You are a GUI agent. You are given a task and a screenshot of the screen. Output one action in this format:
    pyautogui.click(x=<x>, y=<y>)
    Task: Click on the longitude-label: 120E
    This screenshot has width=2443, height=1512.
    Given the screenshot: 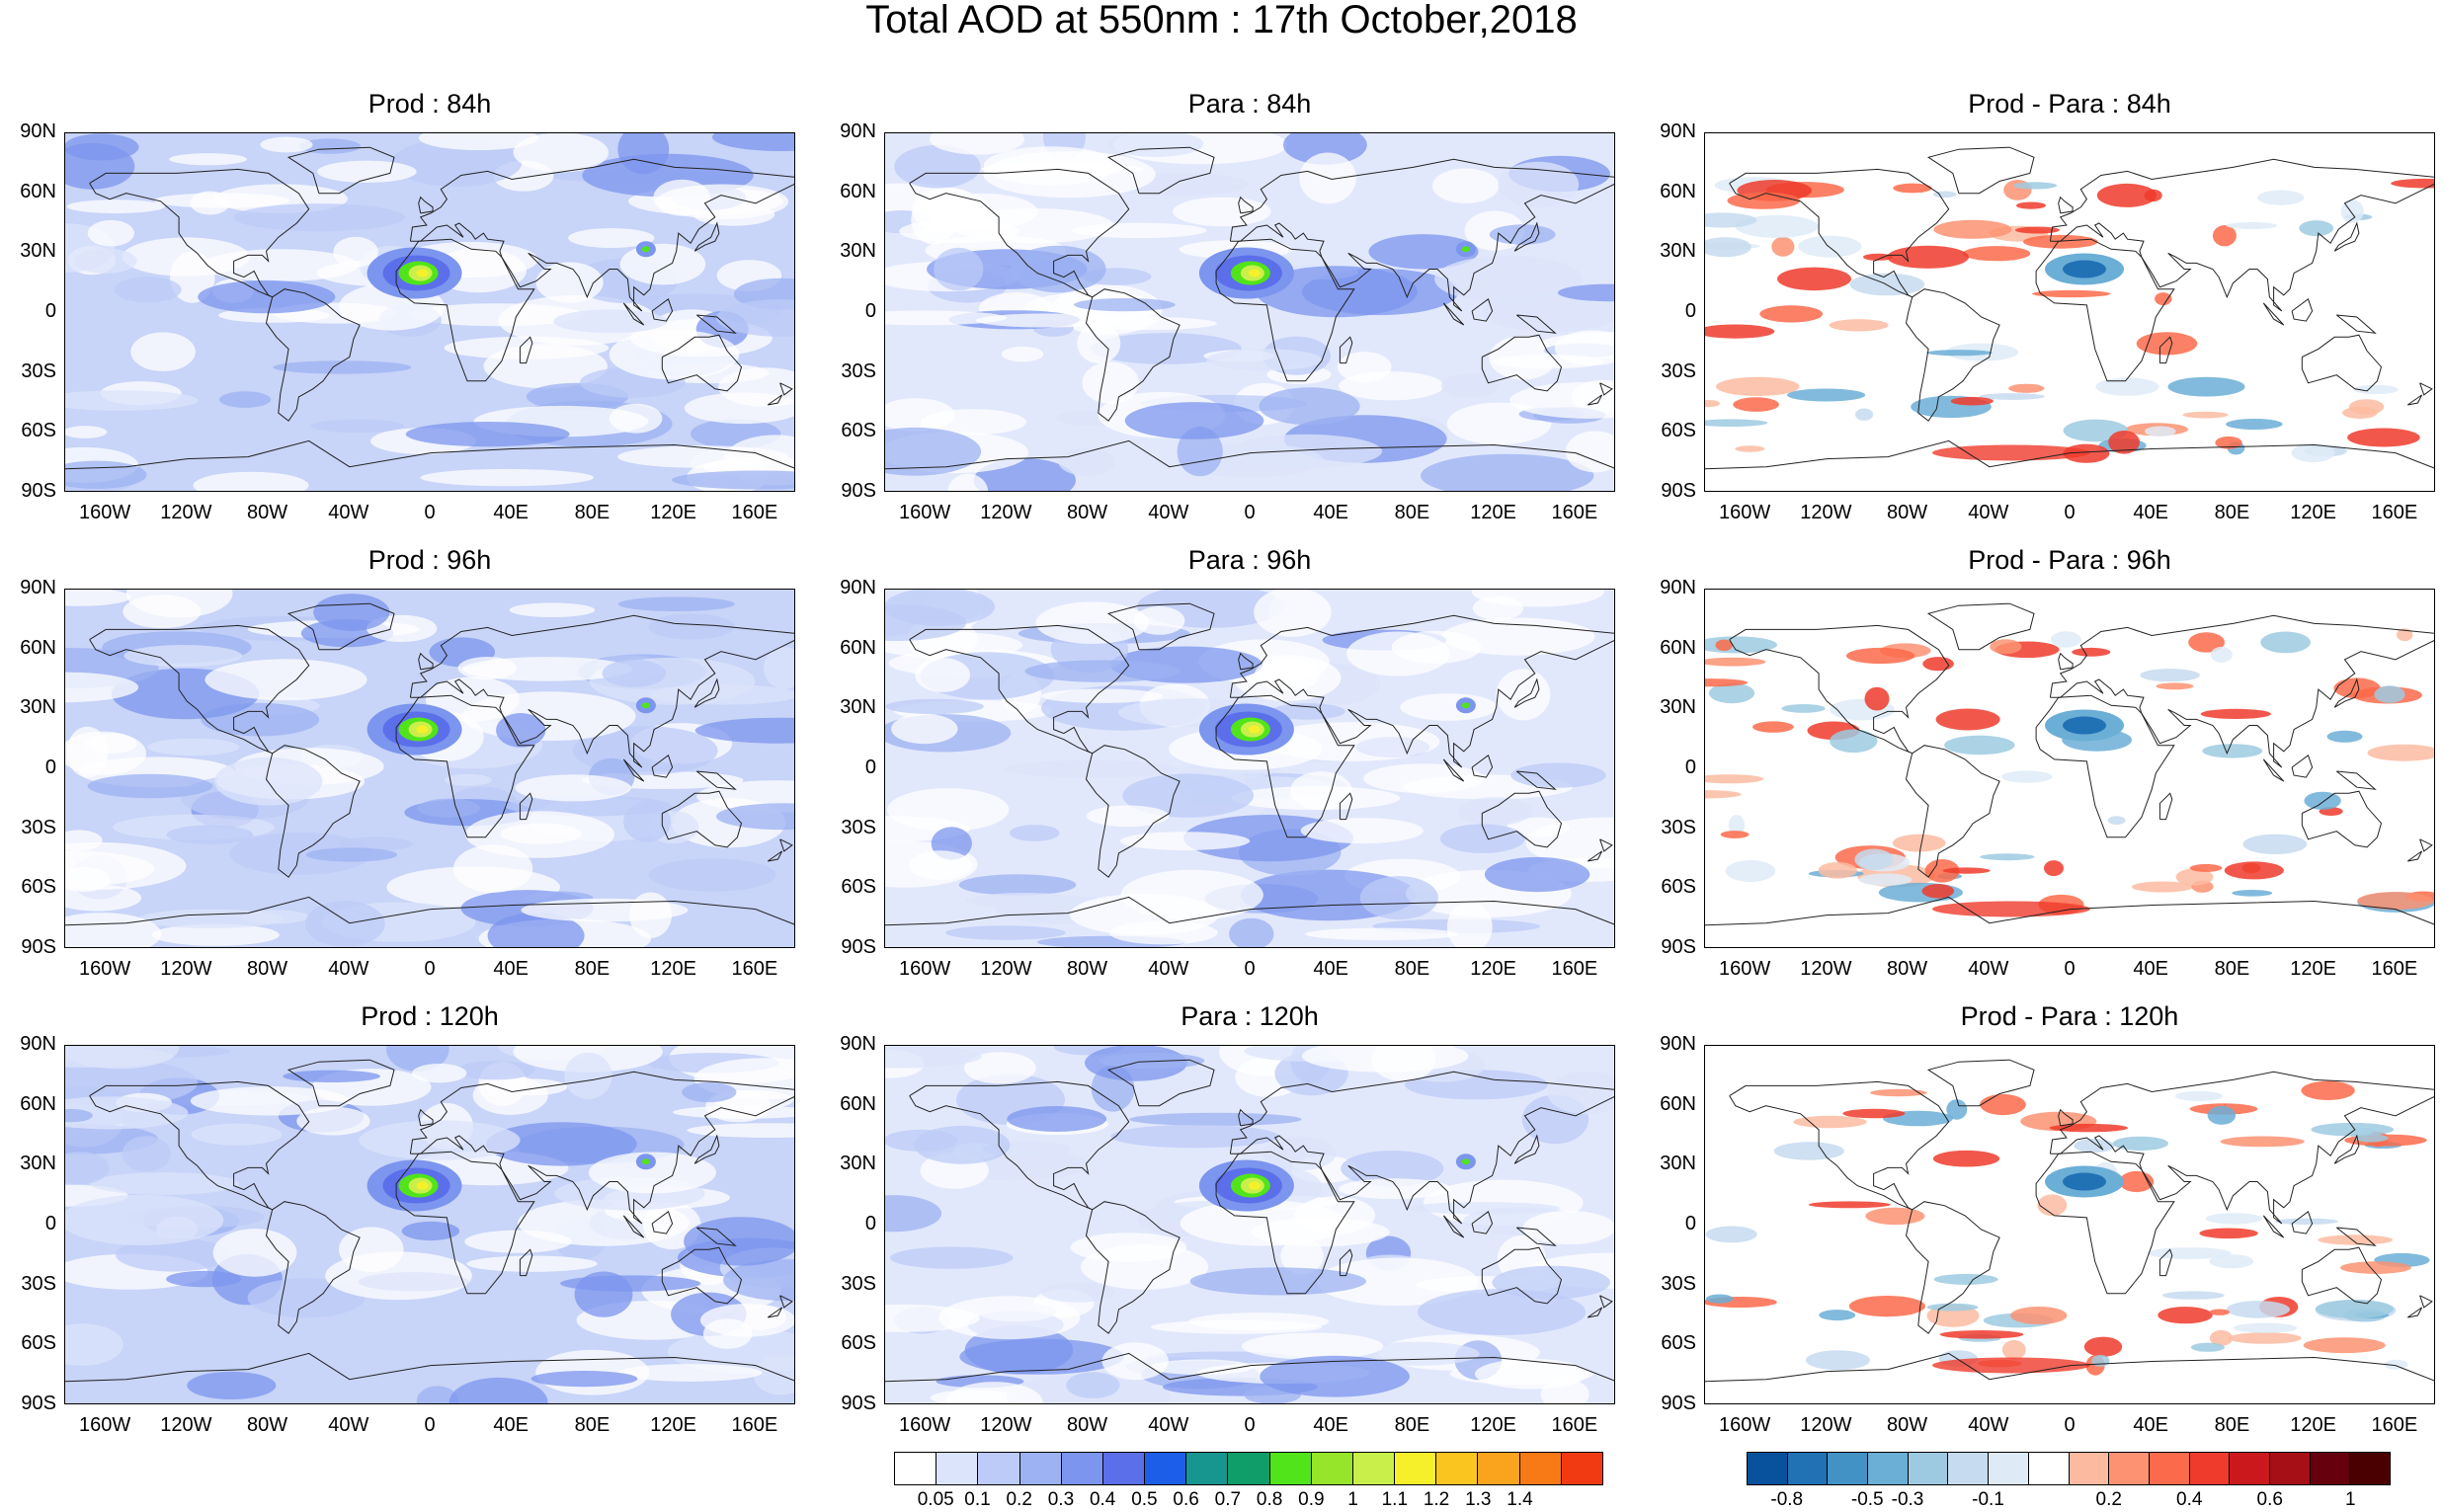 What is the action you would take?
    pyautogui.click(x=1493, y=1425)
    